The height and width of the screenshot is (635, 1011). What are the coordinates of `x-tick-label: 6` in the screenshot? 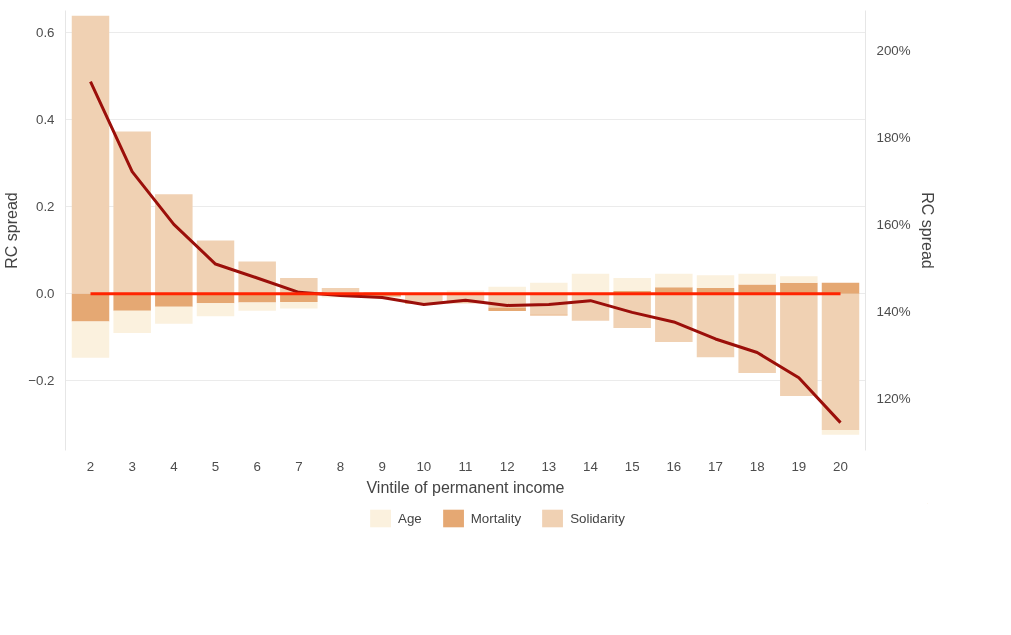 It's located at (257, 466).